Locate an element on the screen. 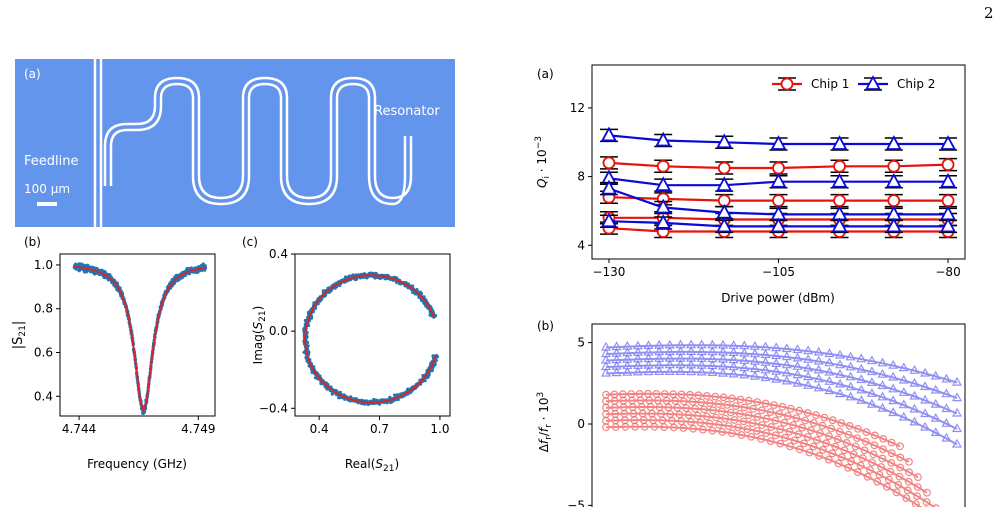 This screenshot has height=507, width=1004. y-tick-label: 0 is located at coordinates (581, 424).